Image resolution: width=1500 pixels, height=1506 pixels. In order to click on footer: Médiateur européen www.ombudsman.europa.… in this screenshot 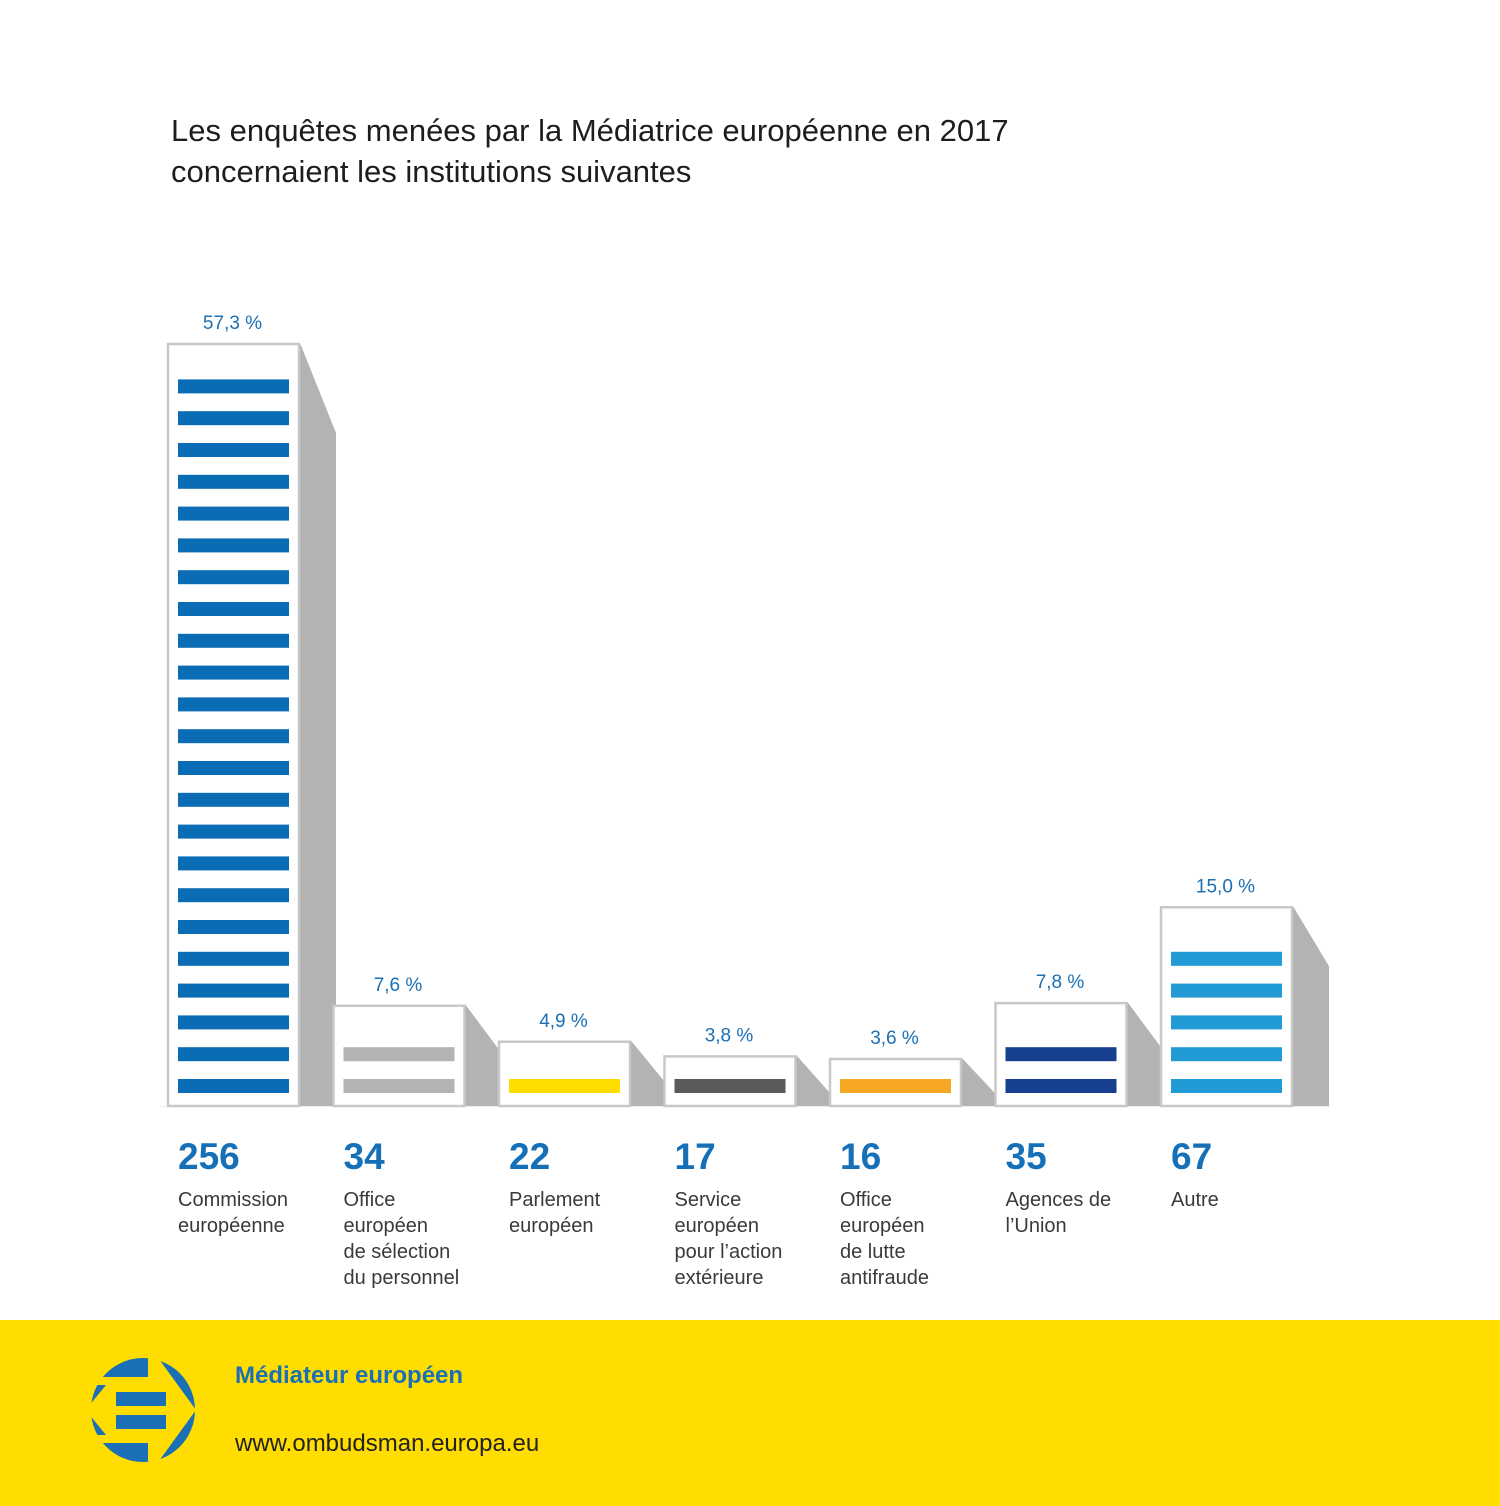, I will do `click(750, 1413)`.